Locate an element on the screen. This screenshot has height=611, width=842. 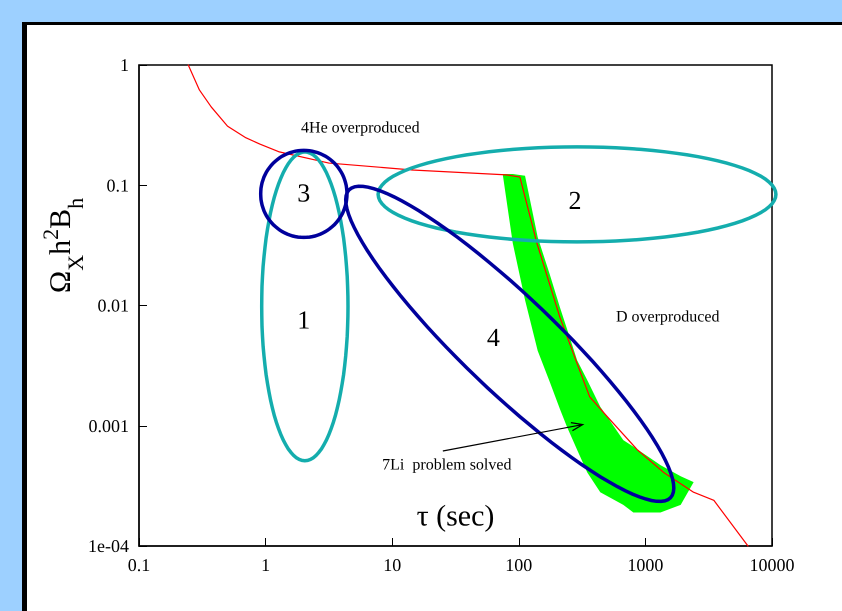
y-tick-label: 1e-04 is located at coordinates (108, 546).